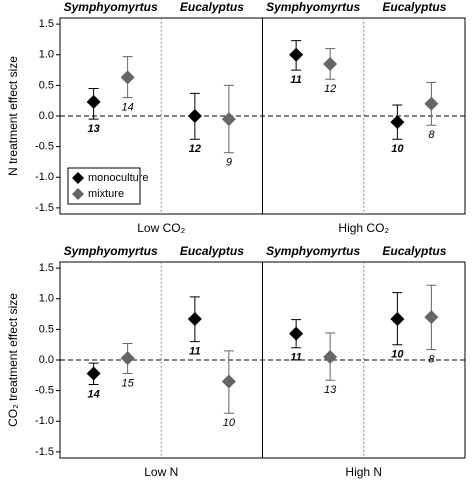 The width and height of the screenshot is (474, 486). I want to click on legend-label: monoculture, so click(118, 178).